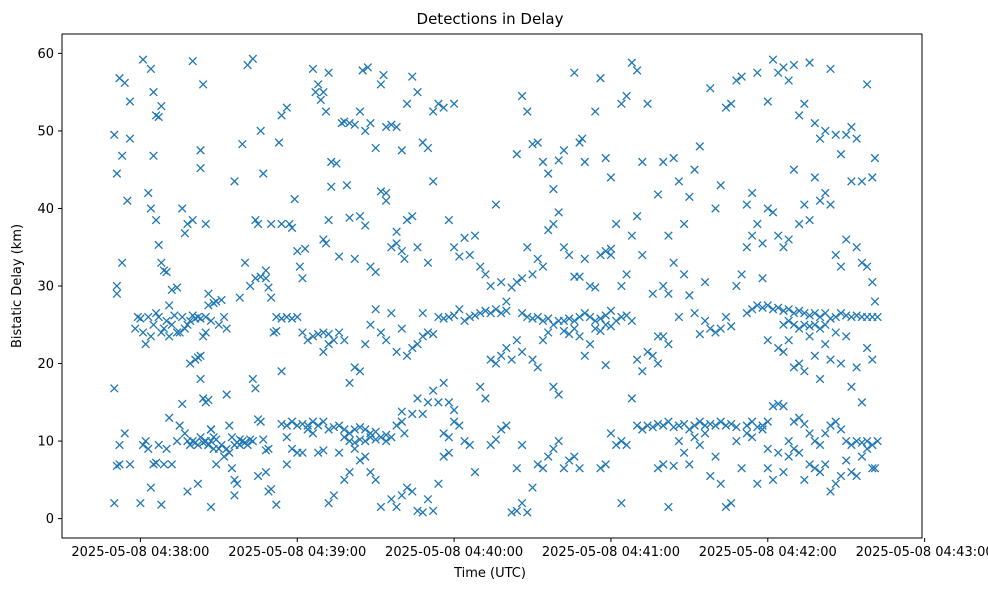  I want to click on y-tick-label: 40, so click(45, 209).